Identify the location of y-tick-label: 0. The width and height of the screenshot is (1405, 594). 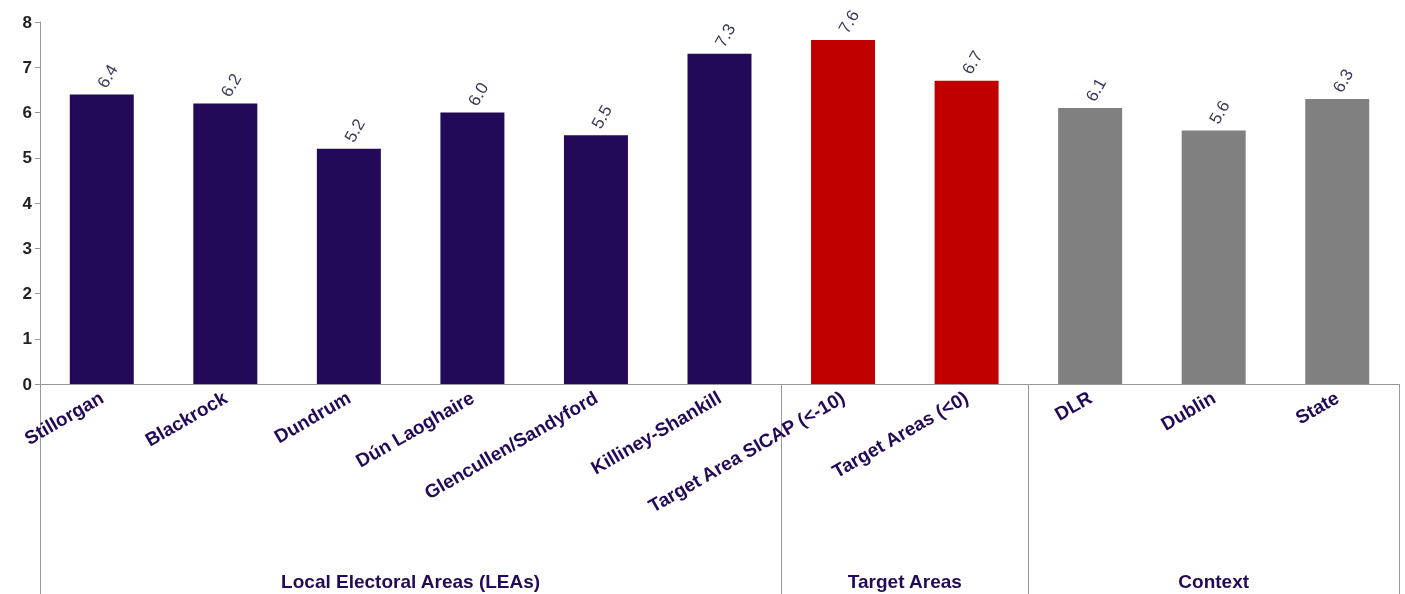
(27, 384).